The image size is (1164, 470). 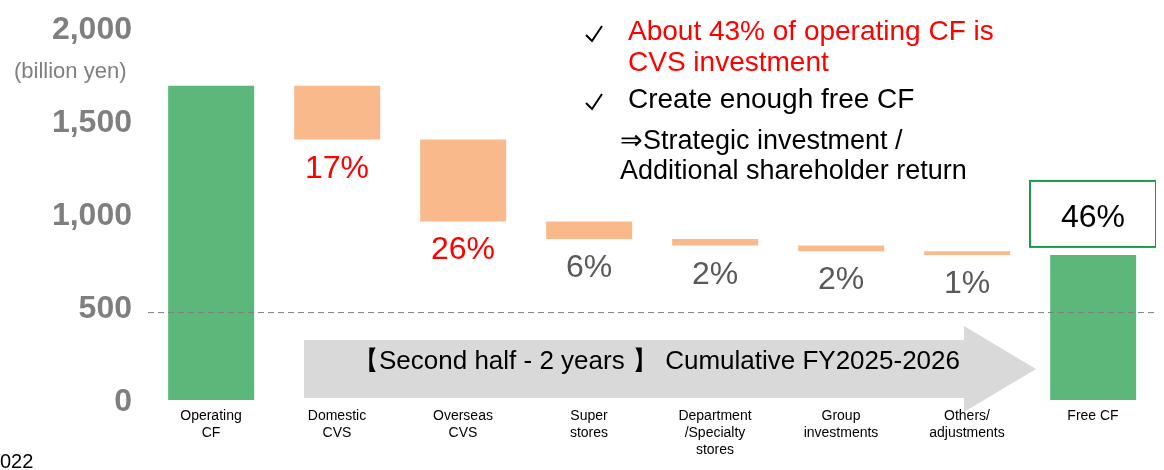 I want to click on y-tick-label: 1,500, so click(x=91, y=121).